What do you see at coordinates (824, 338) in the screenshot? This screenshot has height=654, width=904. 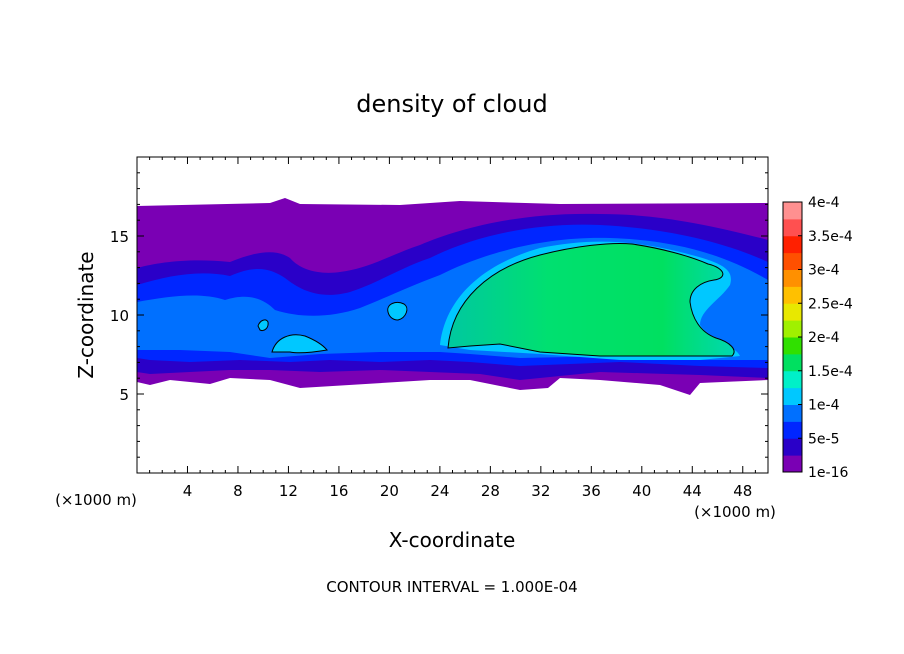 I see `colorbar-label: 2e-4` at bounding box center [824, 338].